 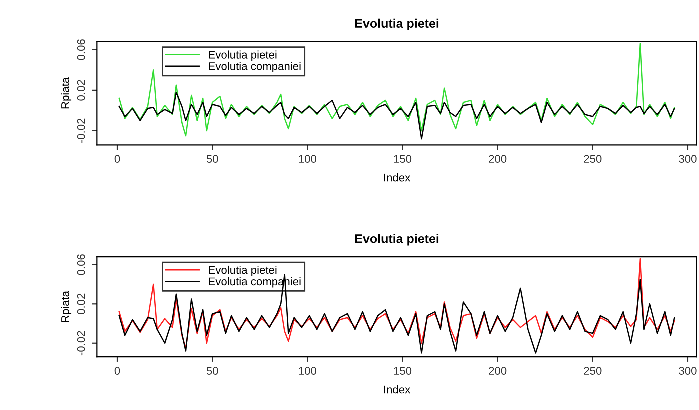 I want to click on legend-label: Evolutia companiei, so click(x=255, y=67).